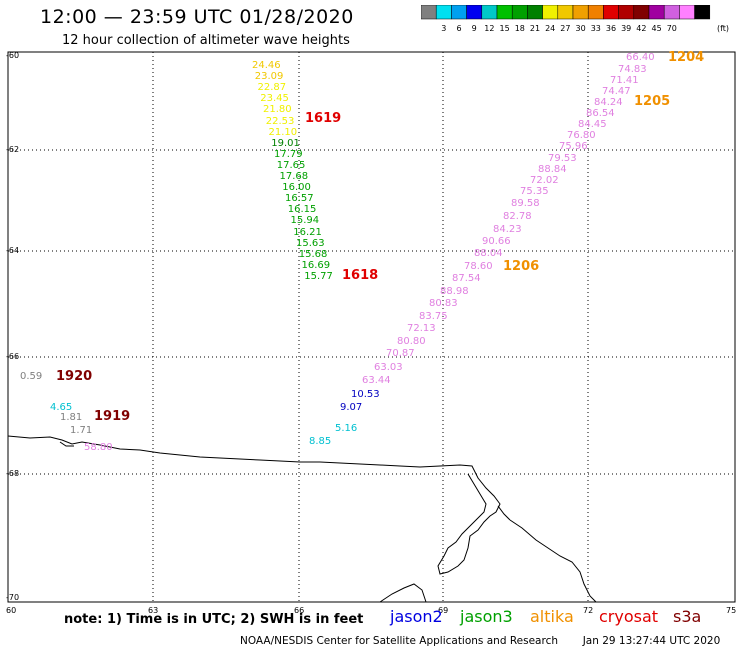  What do you see at coordinates (505, 28) in the screenshot?
I see `legend-label: 15` at bounding box center [505, 28].